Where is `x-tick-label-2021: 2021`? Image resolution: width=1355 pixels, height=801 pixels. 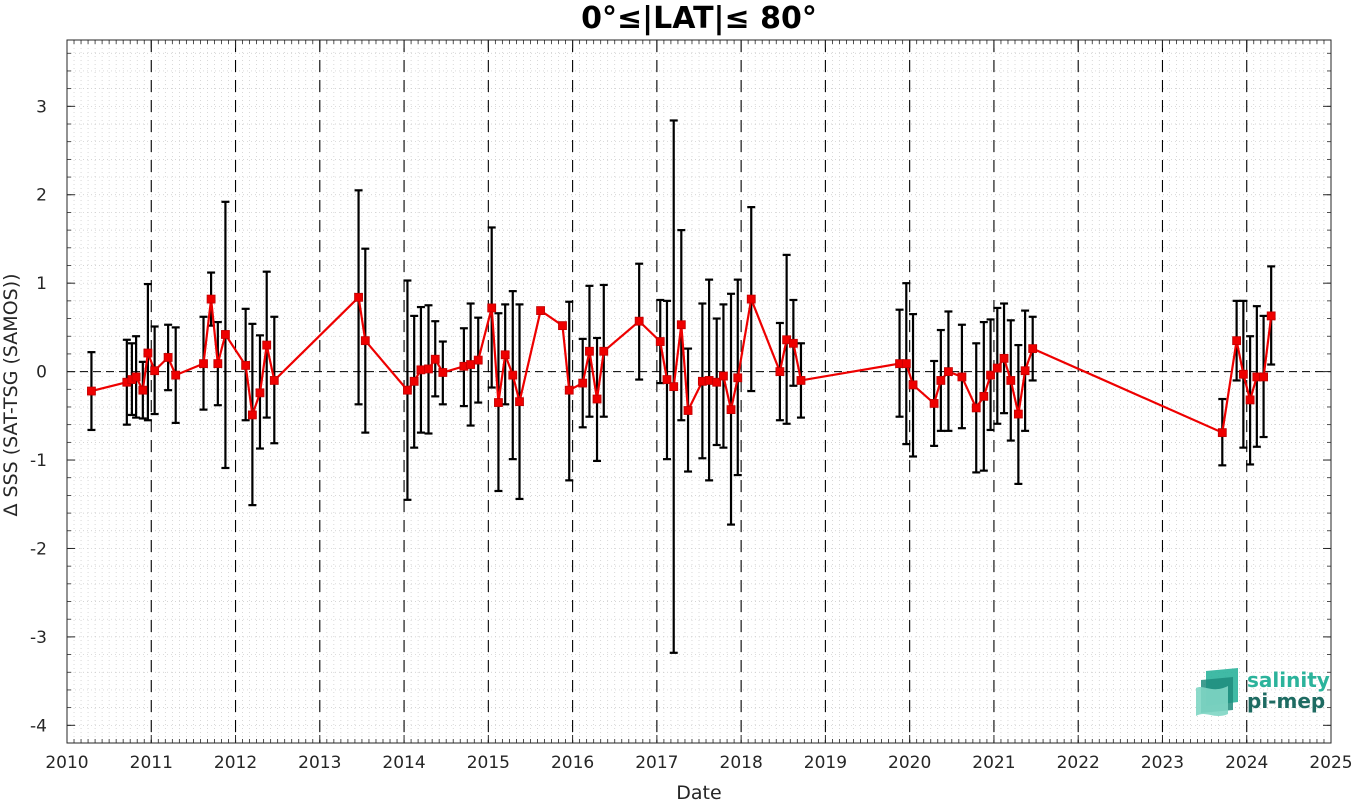 x-tick-label-2021: 2021 is located at coordinates (993, 763).